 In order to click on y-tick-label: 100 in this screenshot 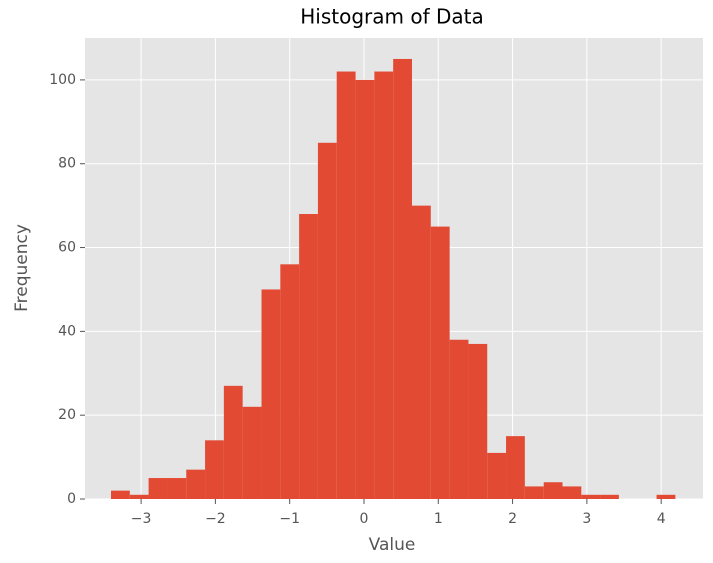, I will do `click(62, 80)`.